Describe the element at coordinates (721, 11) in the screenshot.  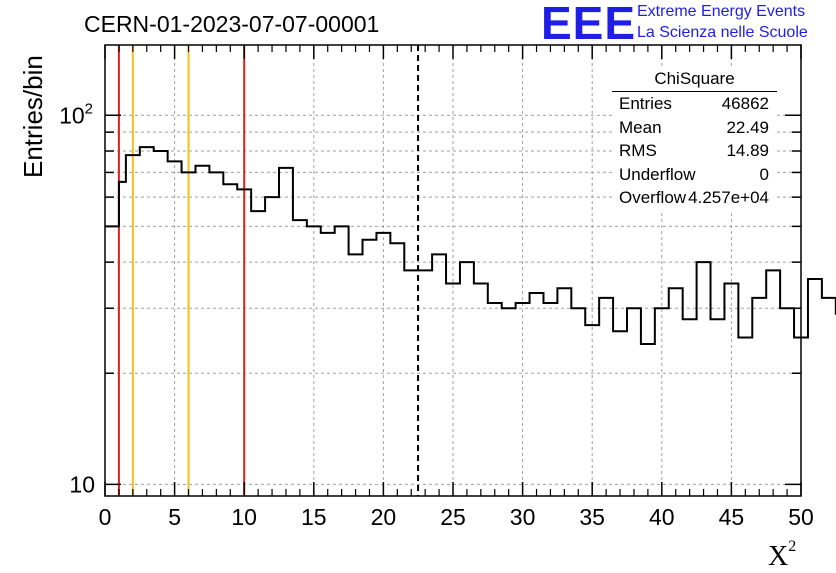
I see `logo-line-1: Extreme Energy Events` at that location.